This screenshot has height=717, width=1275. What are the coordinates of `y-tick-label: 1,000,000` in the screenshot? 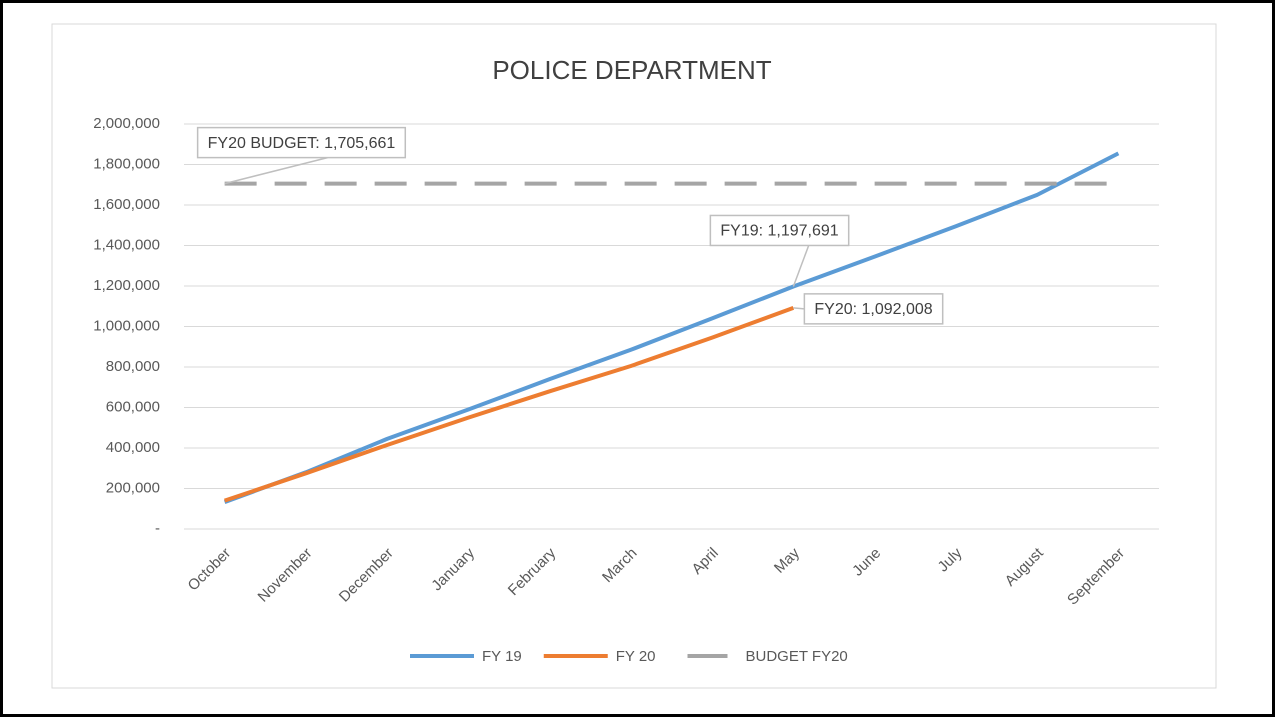 It's located at (126, 325).